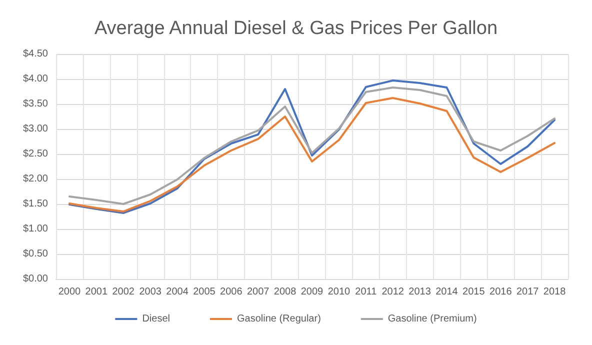 This screenshot has width=592, height=345. What do you see at coordinates (231, 292) in the screenshot?
I see `x-tick-label: 2006` at bounding box center [231, 292].